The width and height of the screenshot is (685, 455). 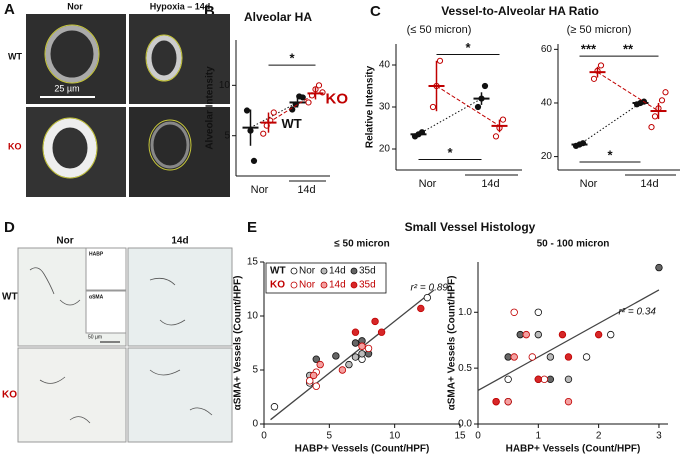 I want to click on annotation: r² = 0.34, so click(x=637, y=312).